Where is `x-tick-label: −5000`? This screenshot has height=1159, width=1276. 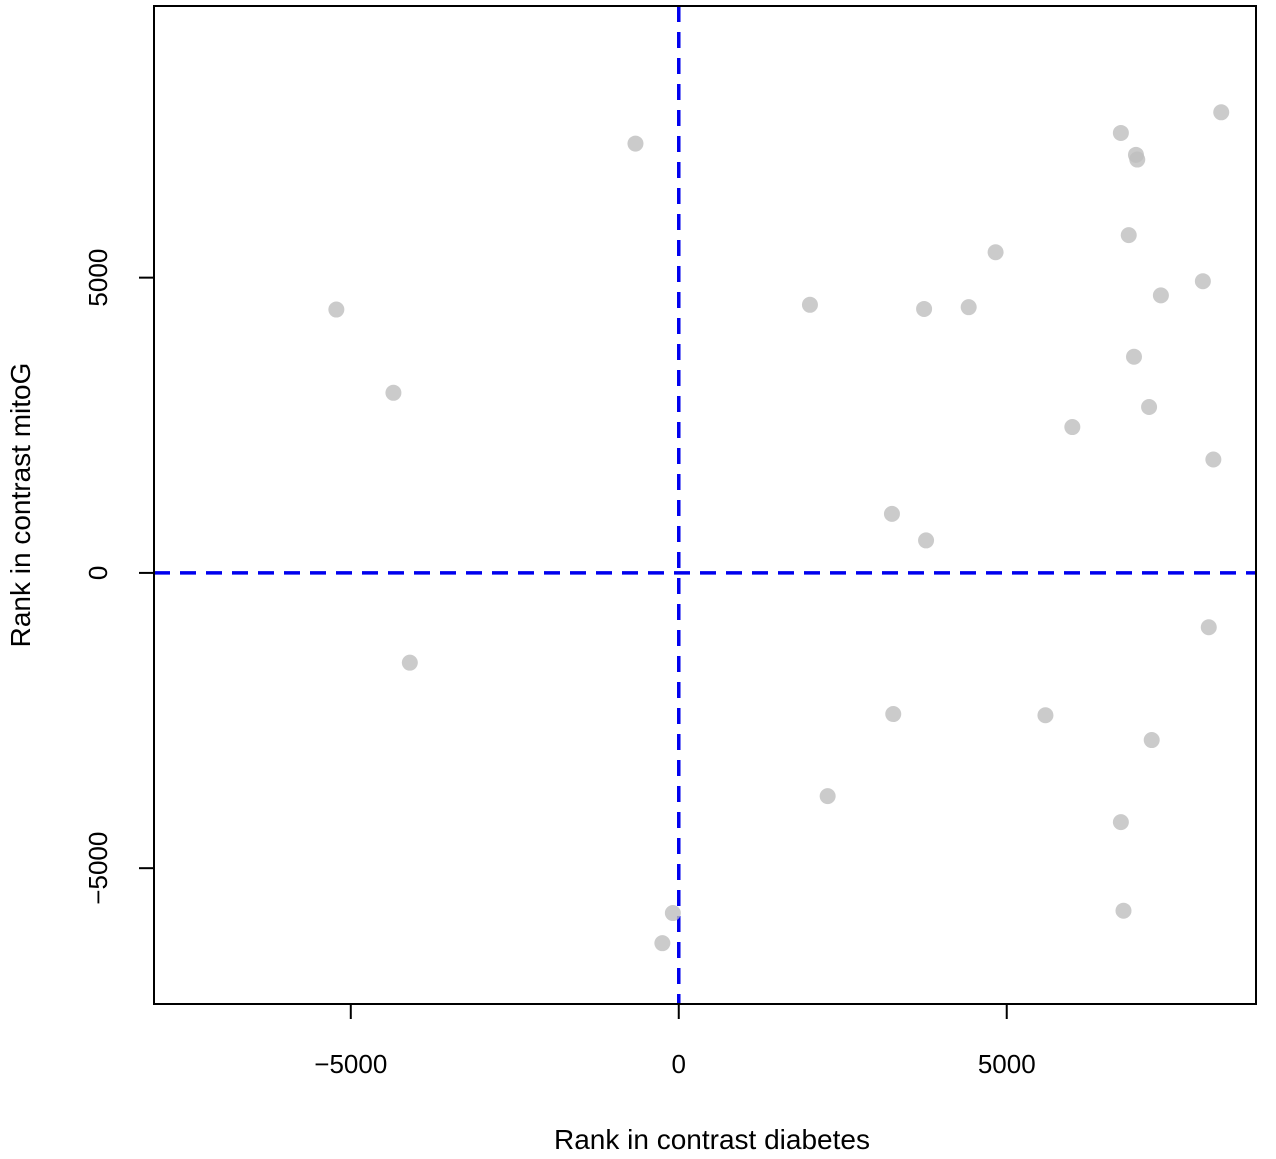
x-tick-label: −5000 is located at coordinates (350, 1064).